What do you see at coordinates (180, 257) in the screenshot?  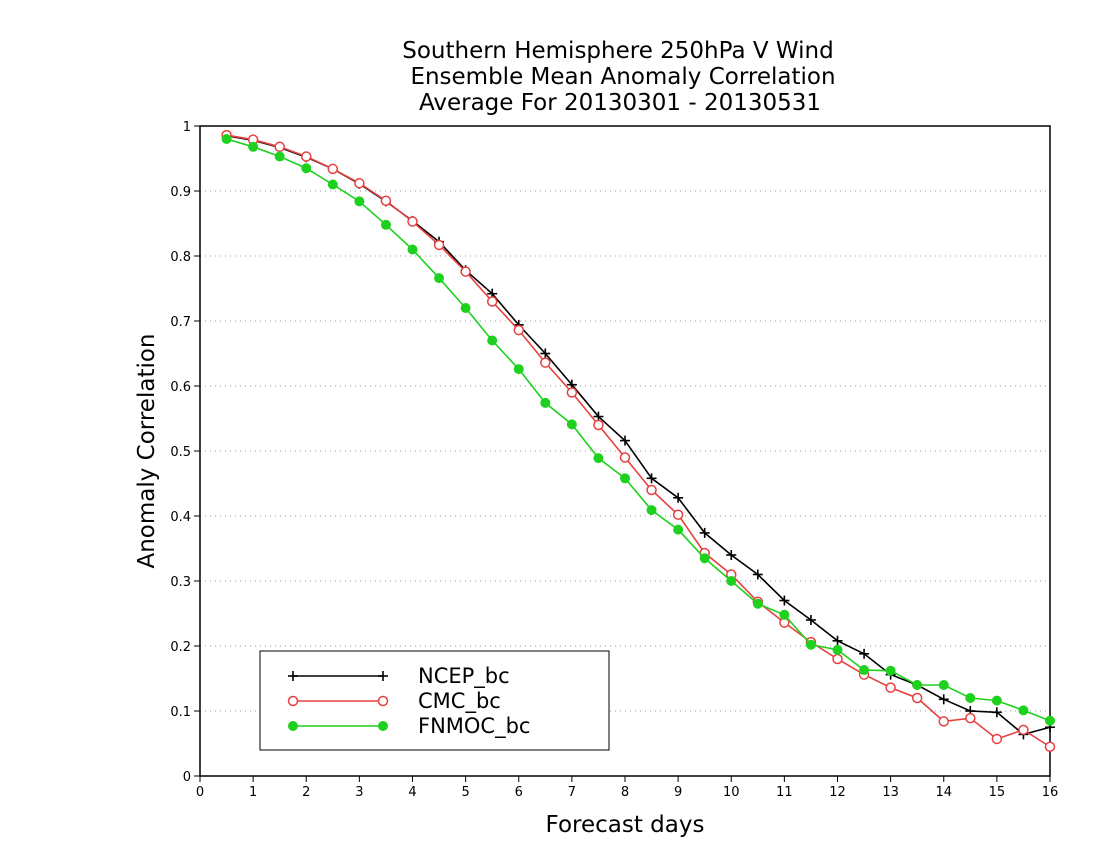 I see `y-tick-label: 0.8` at bounding box center [180, 257].